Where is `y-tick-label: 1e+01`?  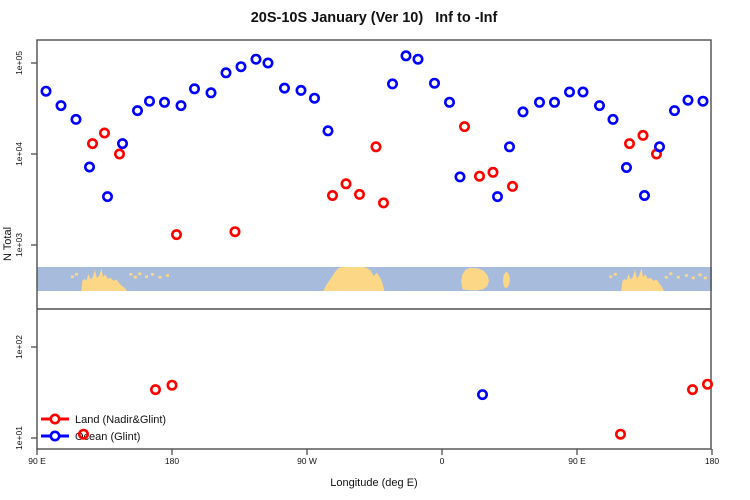
y-tick-label: 1e+01 is located at coordinates (19, 438).